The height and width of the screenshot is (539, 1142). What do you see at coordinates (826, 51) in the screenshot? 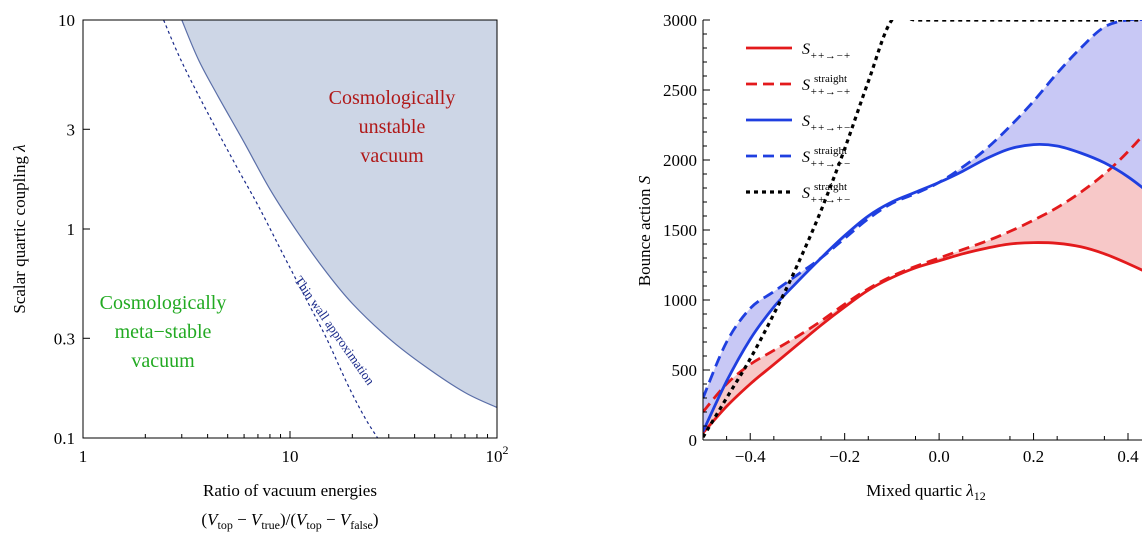
I see `legend-label: S++→−+` at bounding box center [826, 51].